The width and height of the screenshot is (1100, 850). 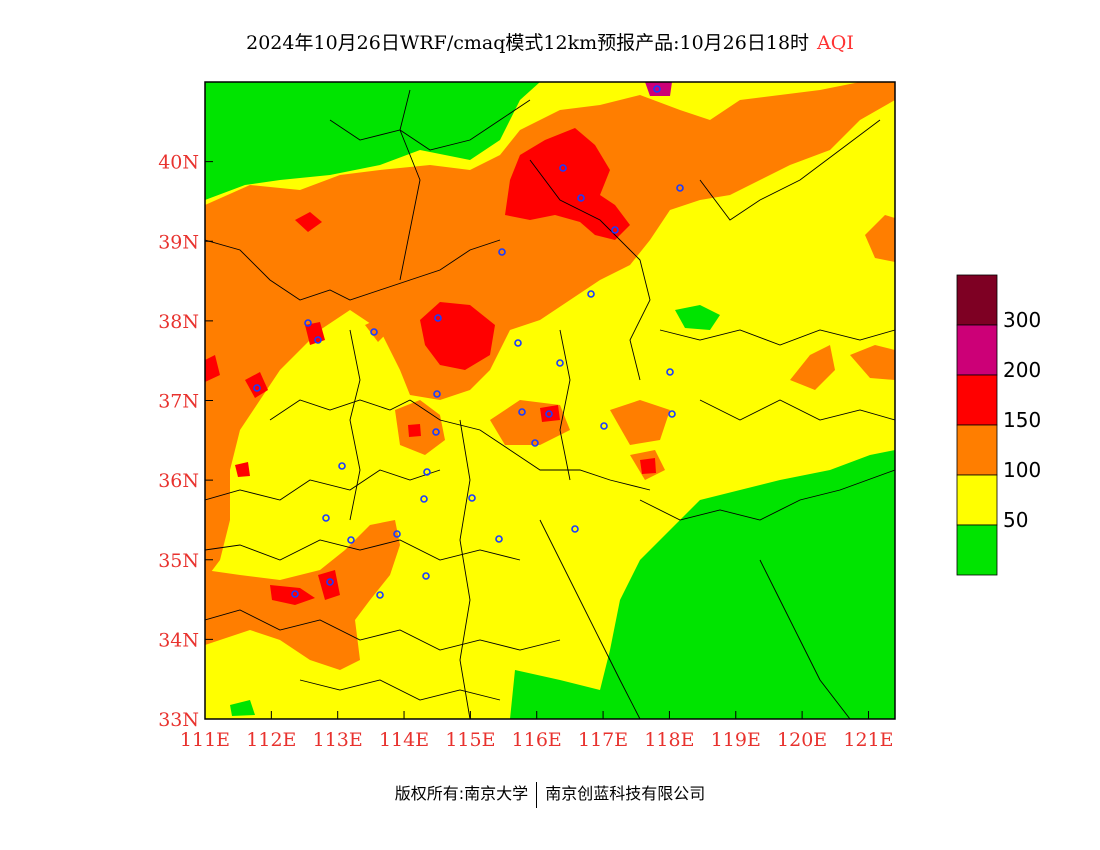 I want to click on x-tick-label: 114E, so click(x=404, y=740).